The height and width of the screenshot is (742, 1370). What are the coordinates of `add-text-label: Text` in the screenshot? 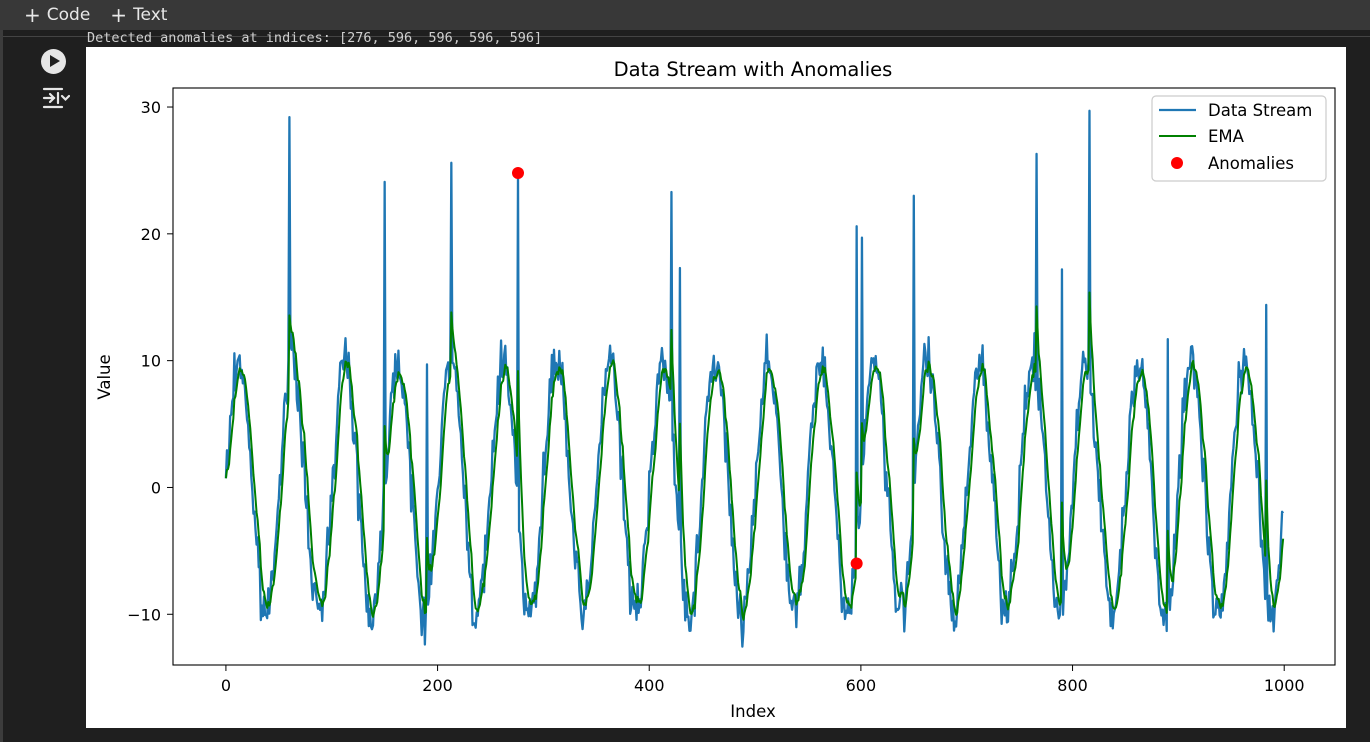 It's located at (150, 15).